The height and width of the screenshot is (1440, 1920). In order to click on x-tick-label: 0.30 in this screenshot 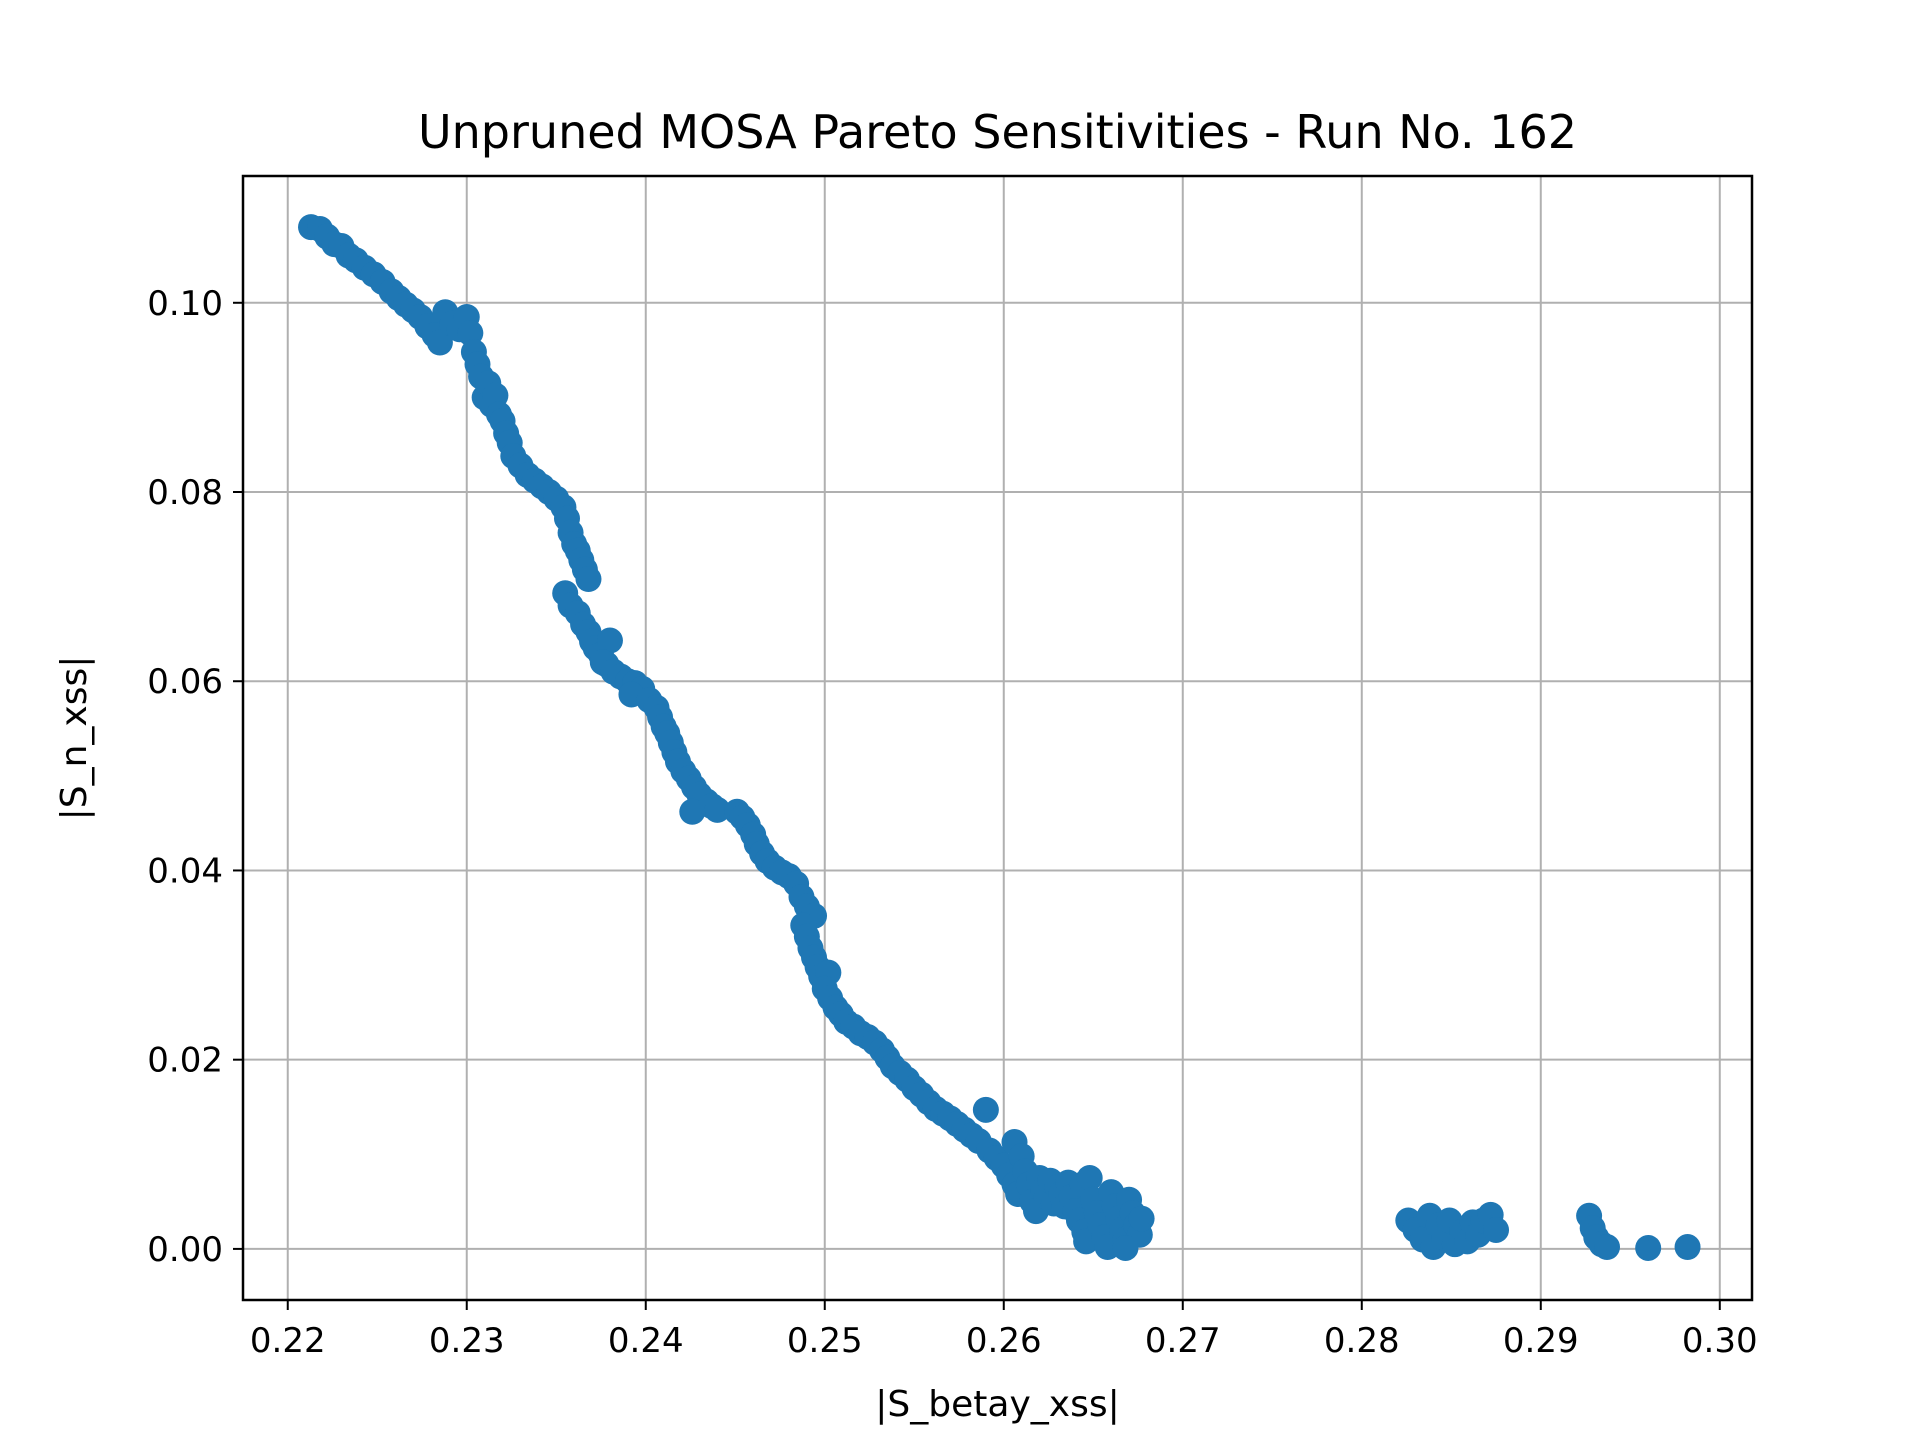, I will do `click(1720, 1341)`.